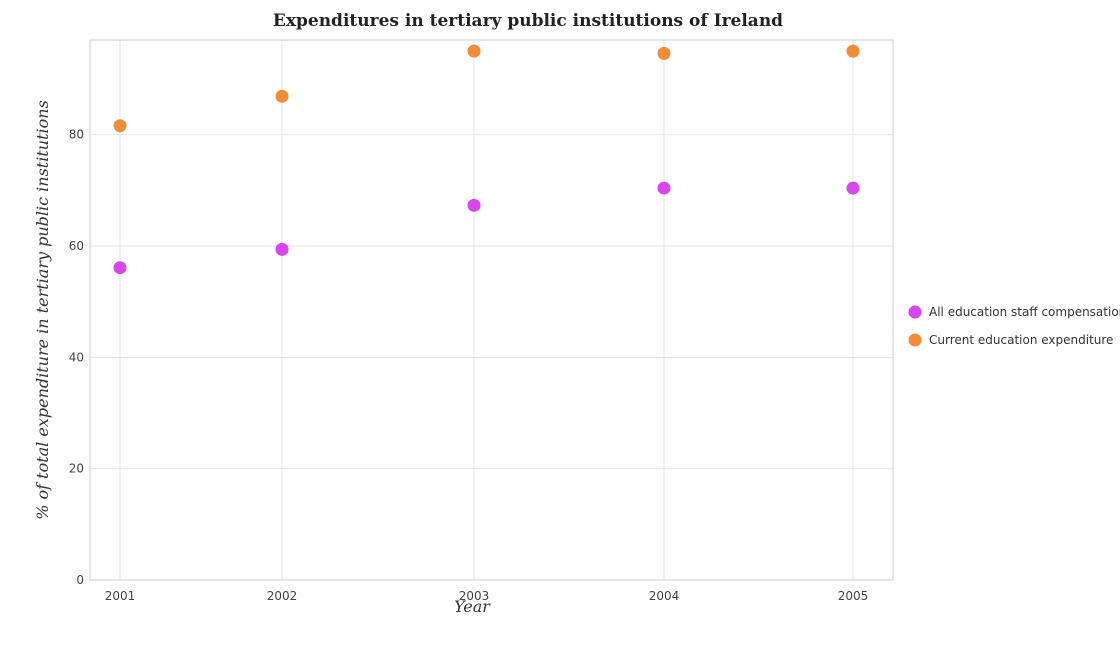 This screenshot has width=1120, height=650. I want to click on x-tick-label: 2002, so click(282, 596).